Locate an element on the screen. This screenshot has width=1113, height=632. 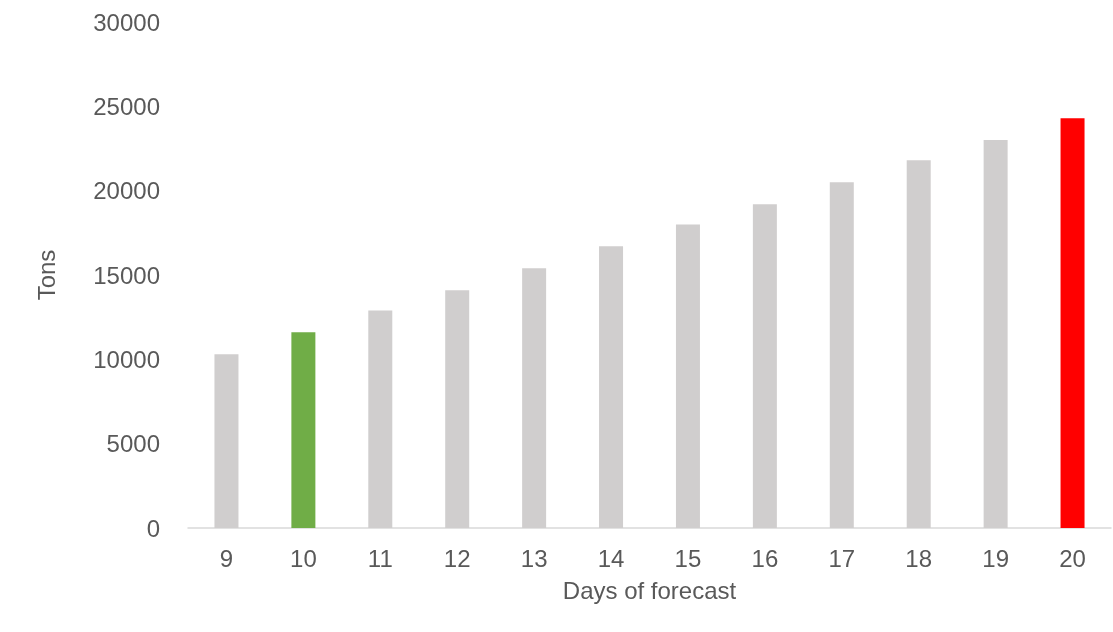
y-tick-label: 10000 is located at coordinates (126, 359).